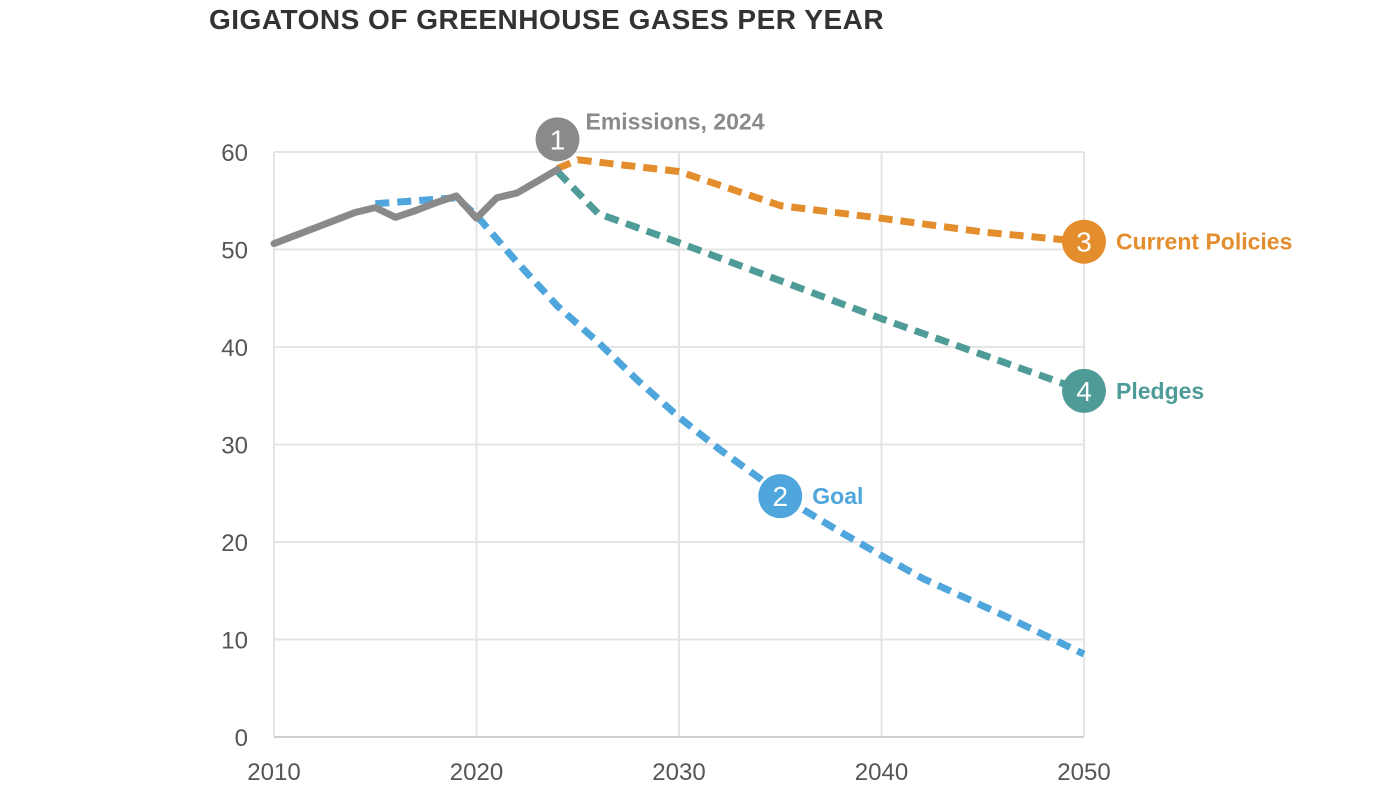  What do you see at coordinates (675, 121) in the screenshot?
I see `annotation-label: Emissions, 2024` at bounding box center [675, 121].